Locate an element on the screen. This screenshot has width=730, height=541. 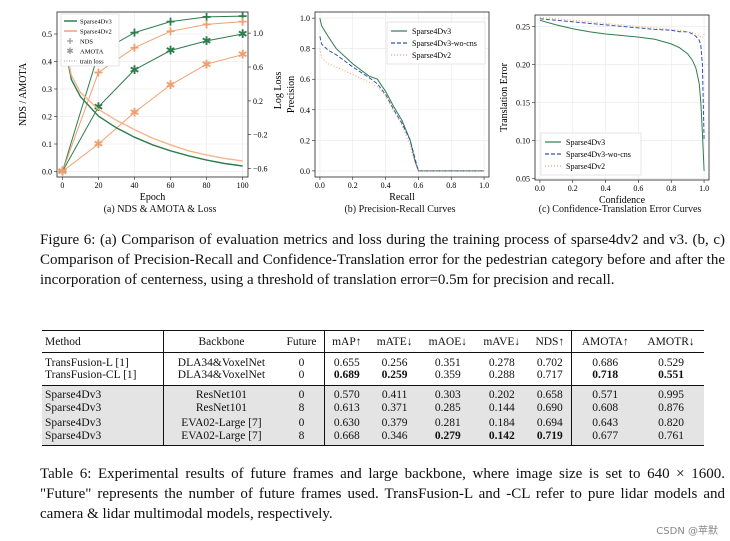
y2-tick-label: 1.0 is located at coordinates (258, 33).